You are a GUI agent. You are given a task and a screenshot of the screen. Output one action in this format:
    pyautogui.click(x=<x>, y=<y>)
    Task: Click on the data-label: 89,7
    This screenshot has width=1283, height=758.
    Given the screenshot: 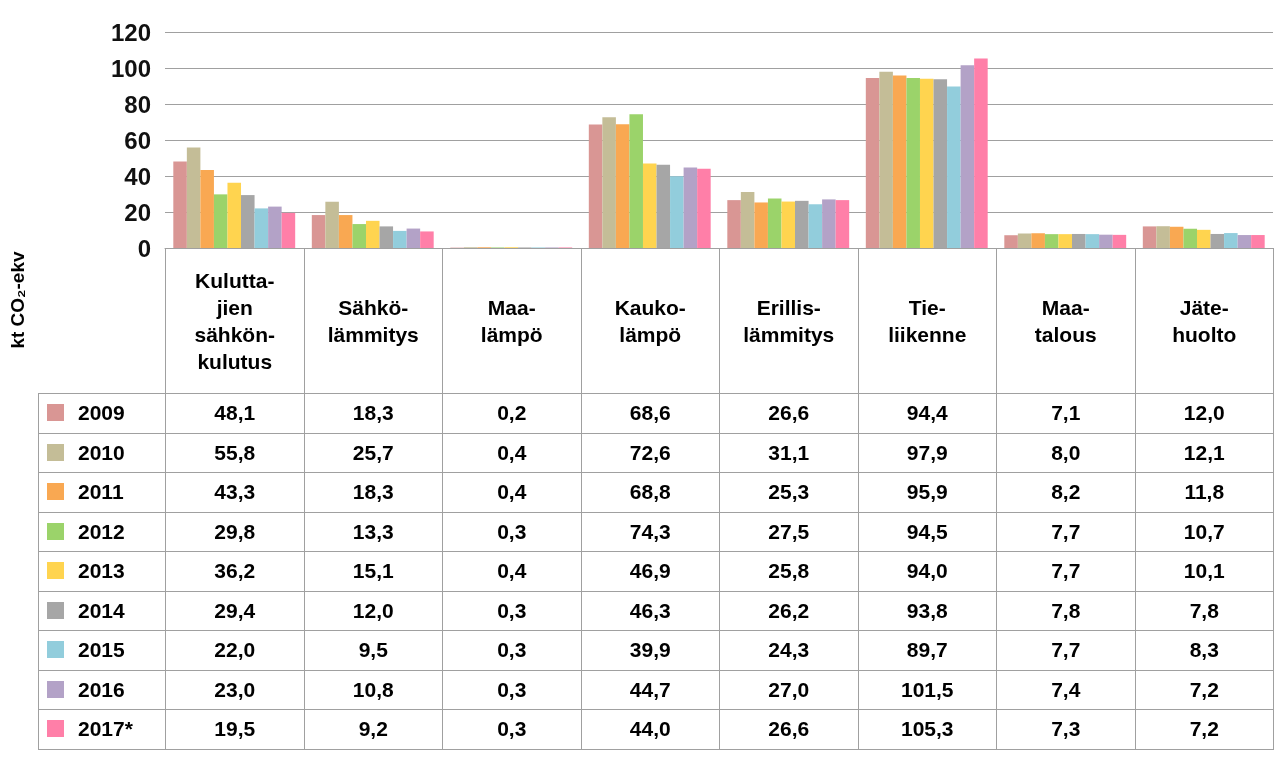 What is the action you would take?
    pyautogui.click(x=927, y=650)
    